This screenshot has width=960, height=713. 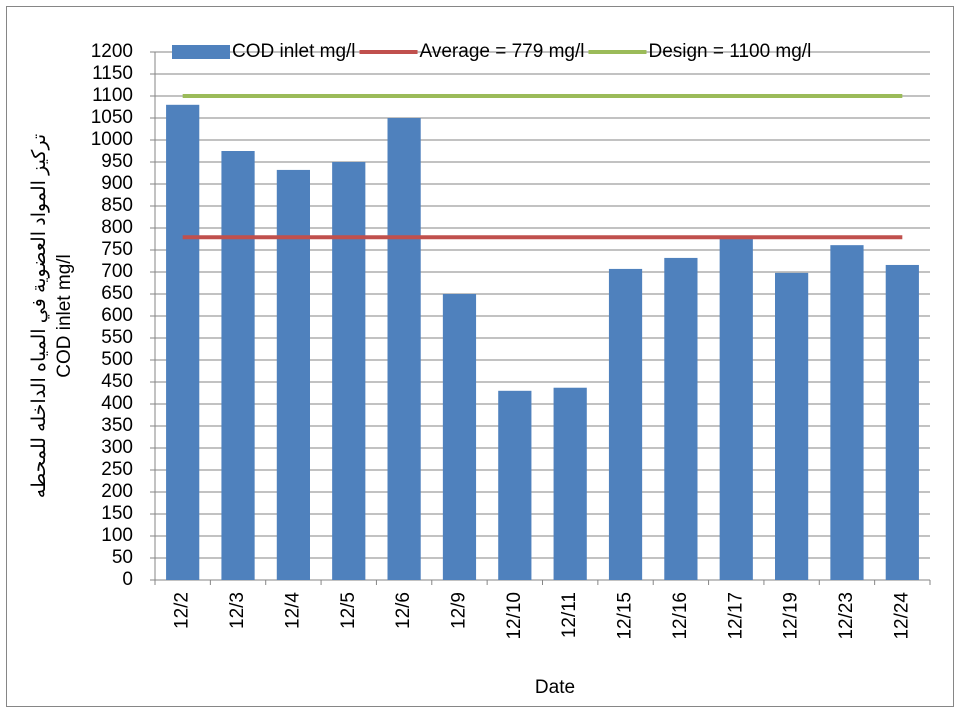 I want to click on x-tick-label: 12/17, so click(x=735, y=616).